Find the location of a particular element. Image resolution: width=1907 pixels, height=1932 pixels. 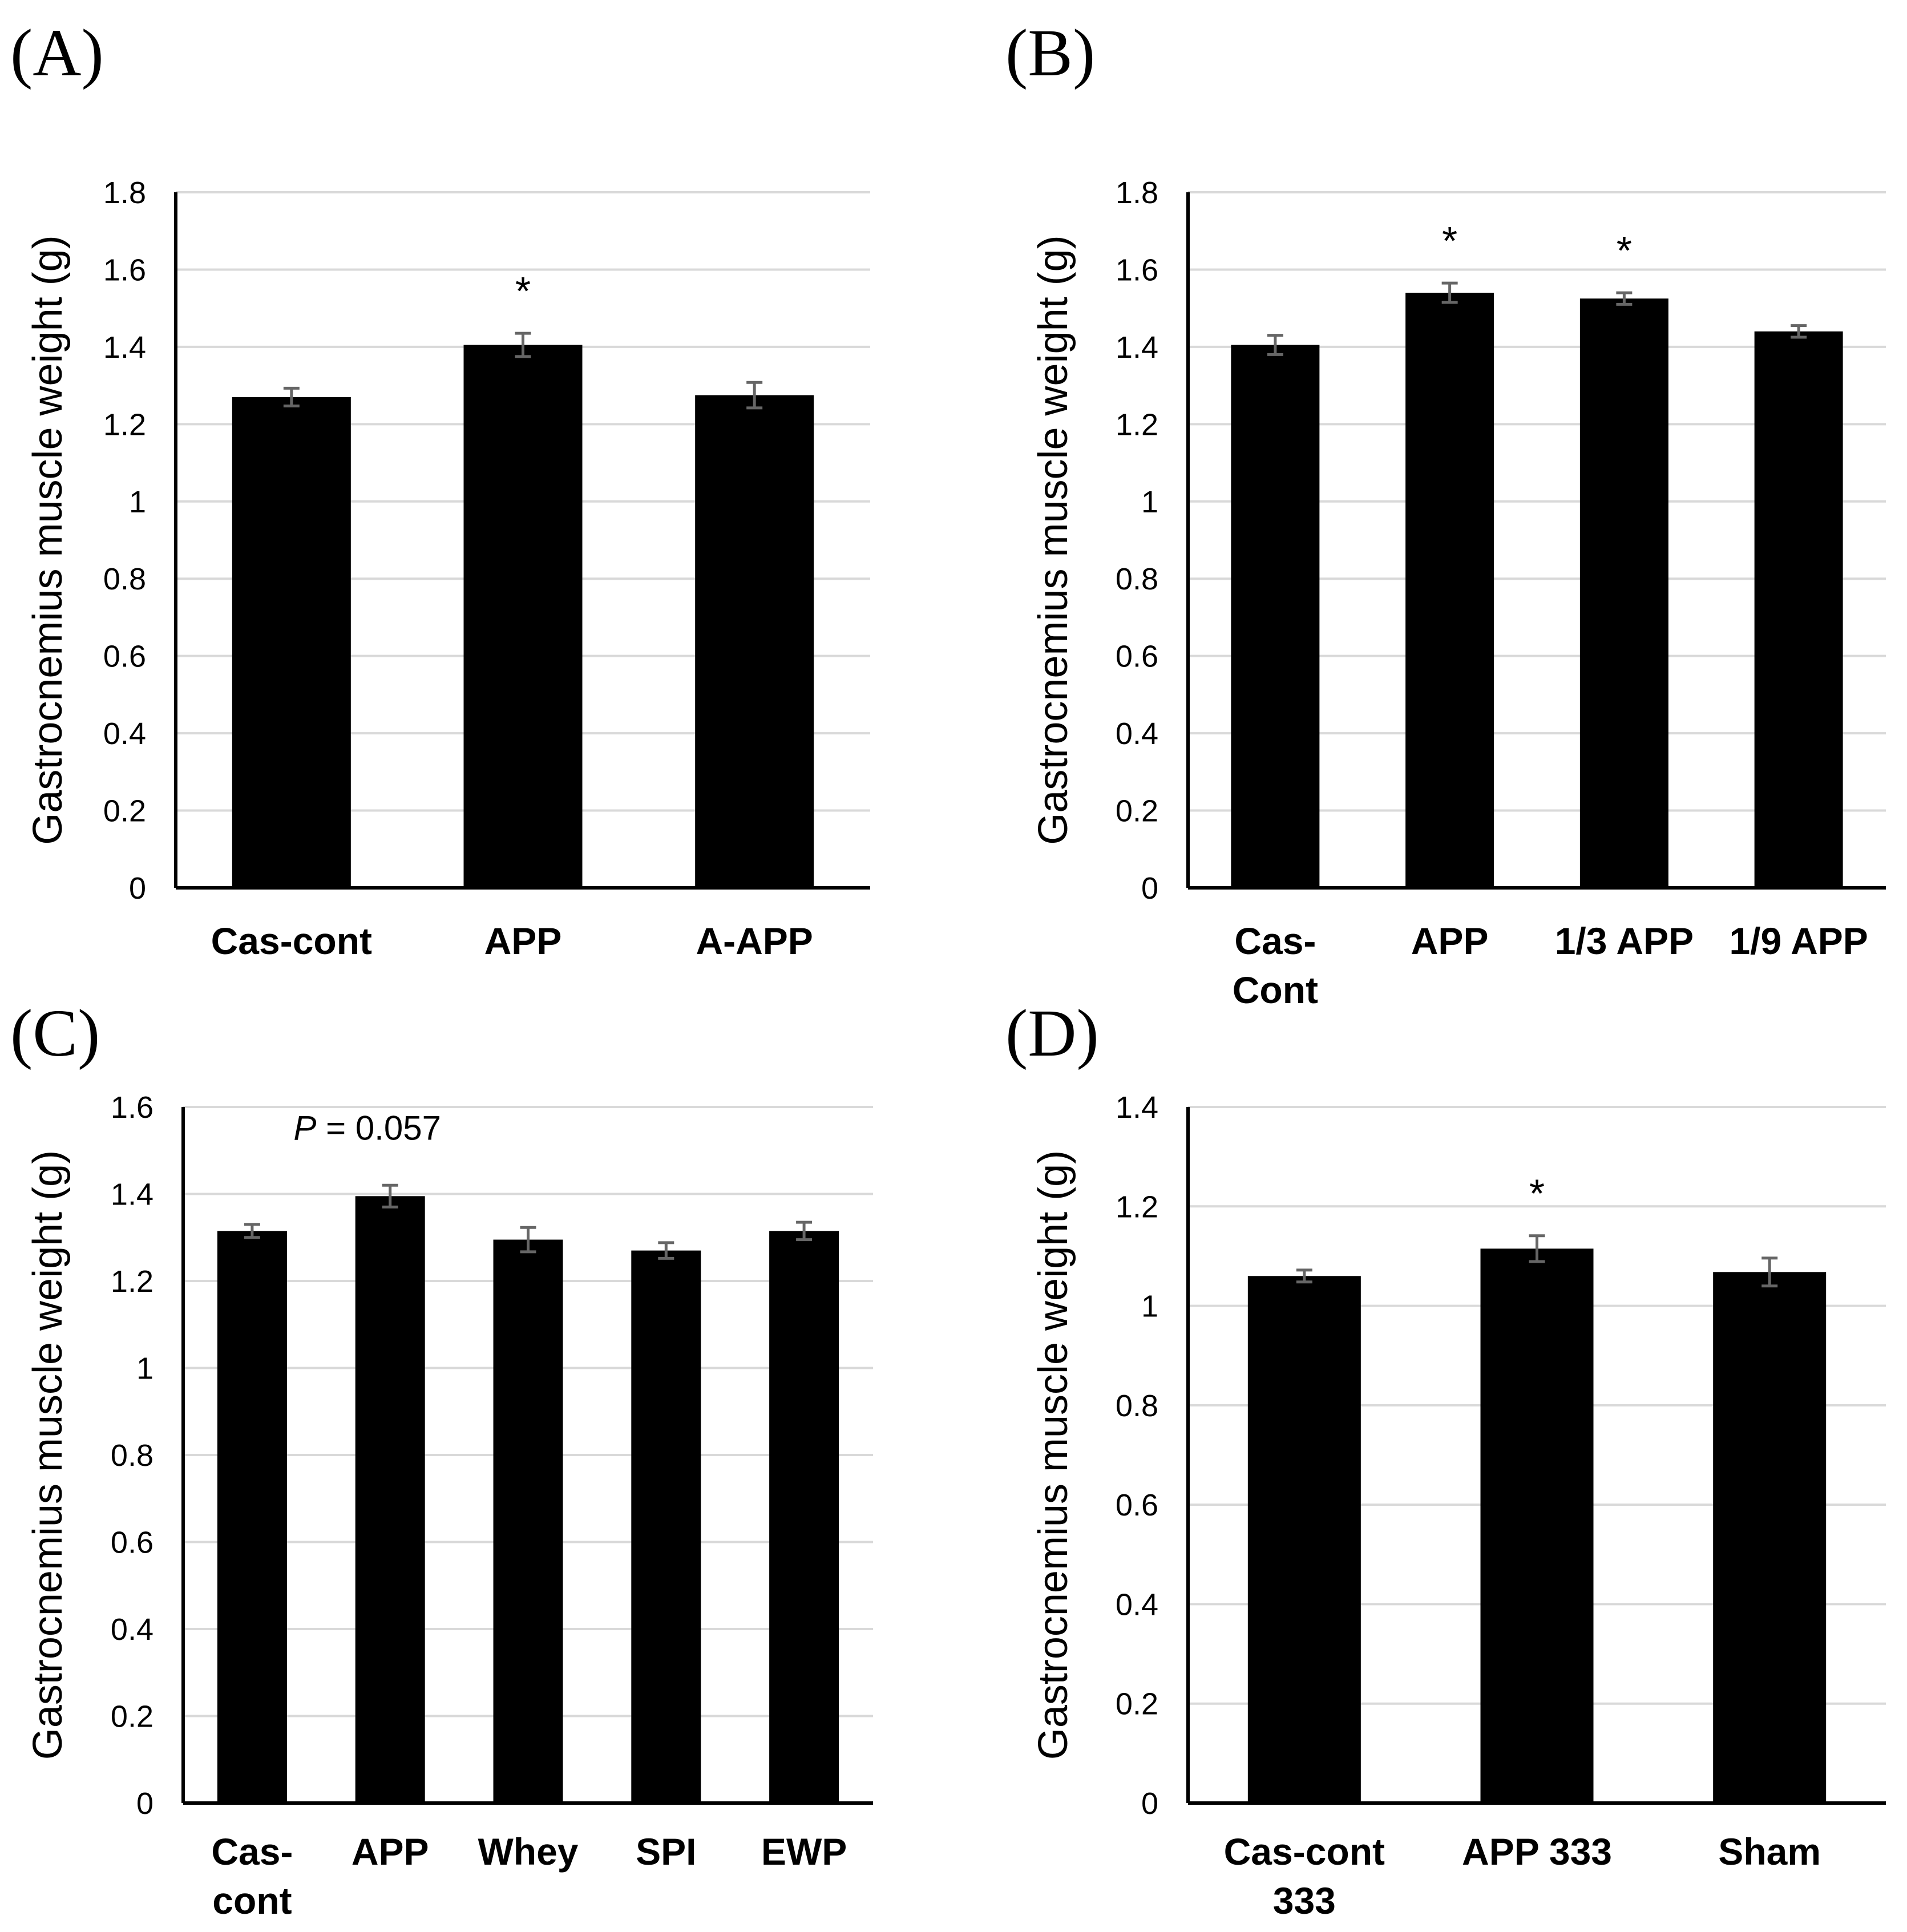

category-label: 1/9 APP is located at coordinates (1799, 941).